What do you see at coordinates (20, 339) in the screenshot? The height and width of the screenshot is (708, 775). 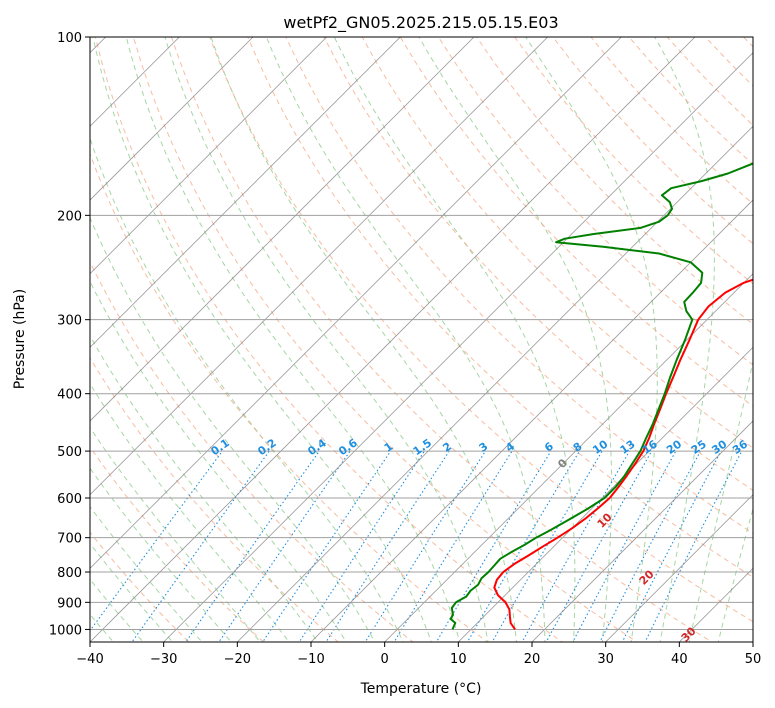 I see `y-axis-label: Pressure (hPa)` at bounding box center [20, 339].